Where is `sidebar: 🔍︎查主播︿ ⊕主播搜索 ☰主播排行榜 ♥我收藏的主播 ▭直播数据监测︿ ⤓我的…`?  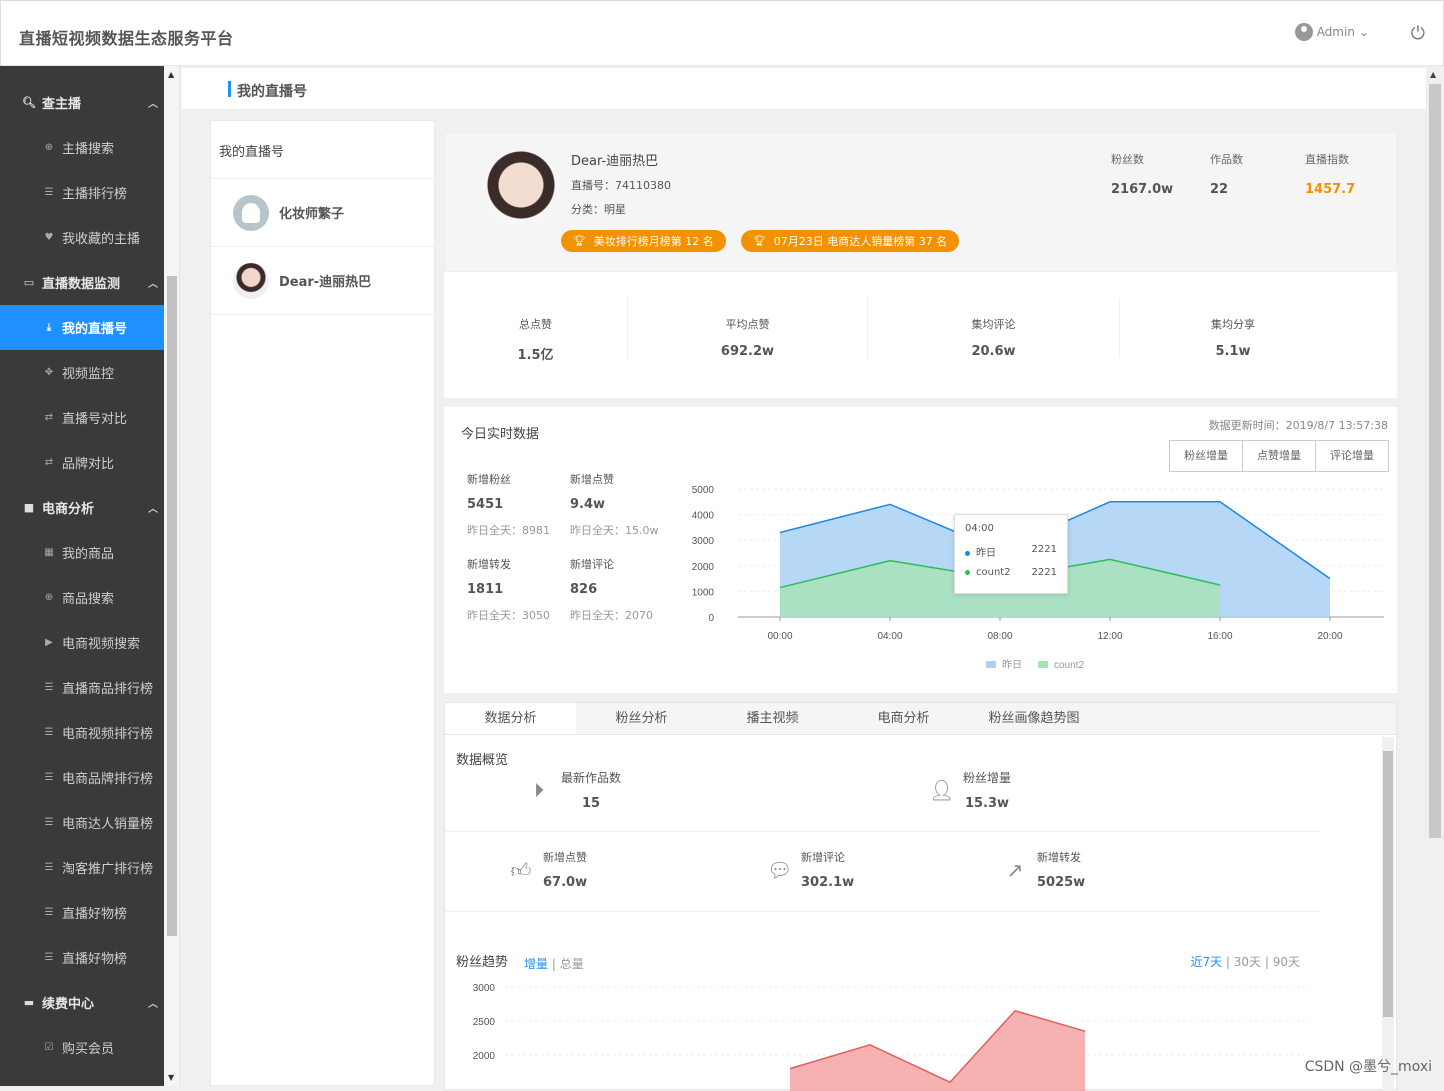
sidebar: 🔍︎查主播︿ ⊕主播搜索 ☰主播排行榜 ♥我收藏的主播 ▭直播数据监测︿ ⤓我的… is located at coordinates (82, 576).